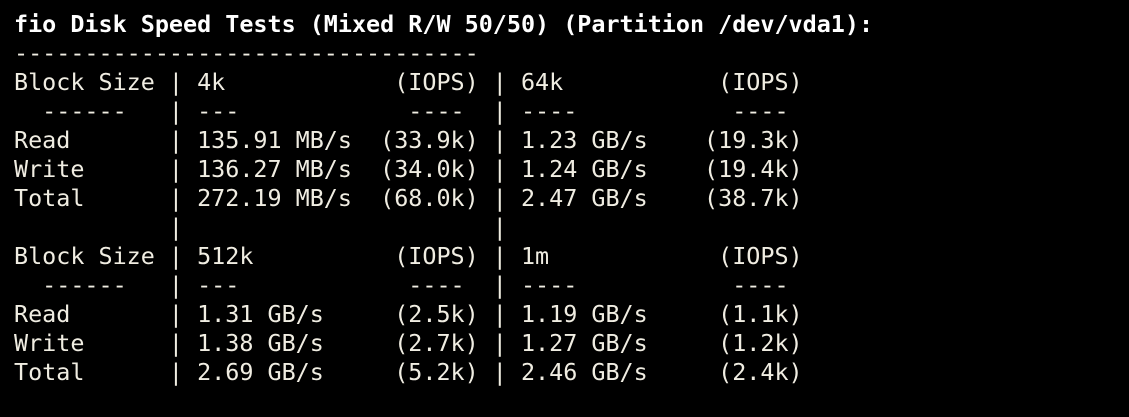 The image size is (1129, 417). Describe the element at coordinates (408, 82) in the screenshot. I see `block1-header-row: Block Size | 4k (IOPS) | 64k (IOPS)` at that location.